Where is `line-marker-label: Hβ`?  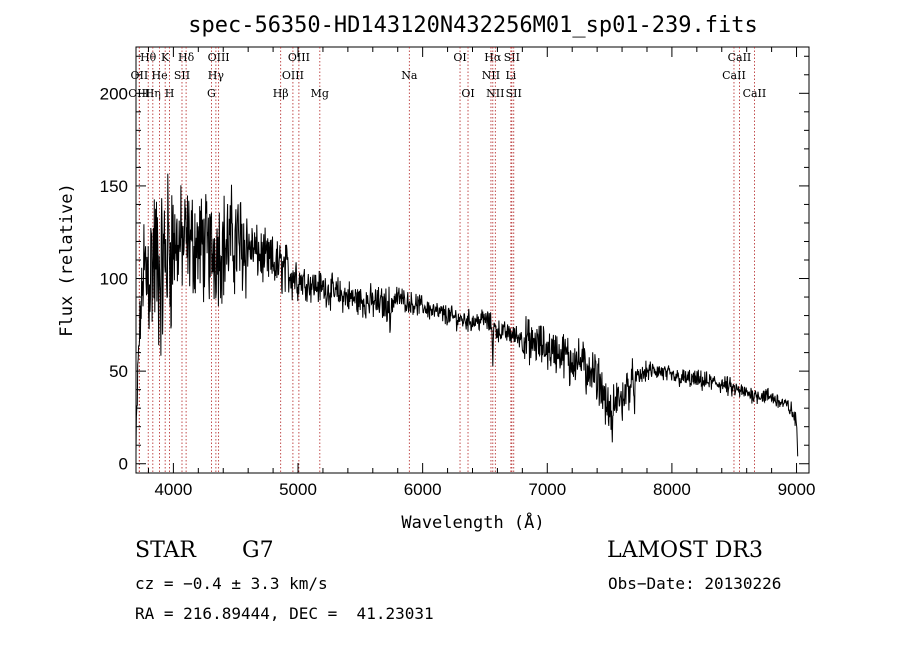 line-marker-label: Hβ is located at coordinates (281, 93).